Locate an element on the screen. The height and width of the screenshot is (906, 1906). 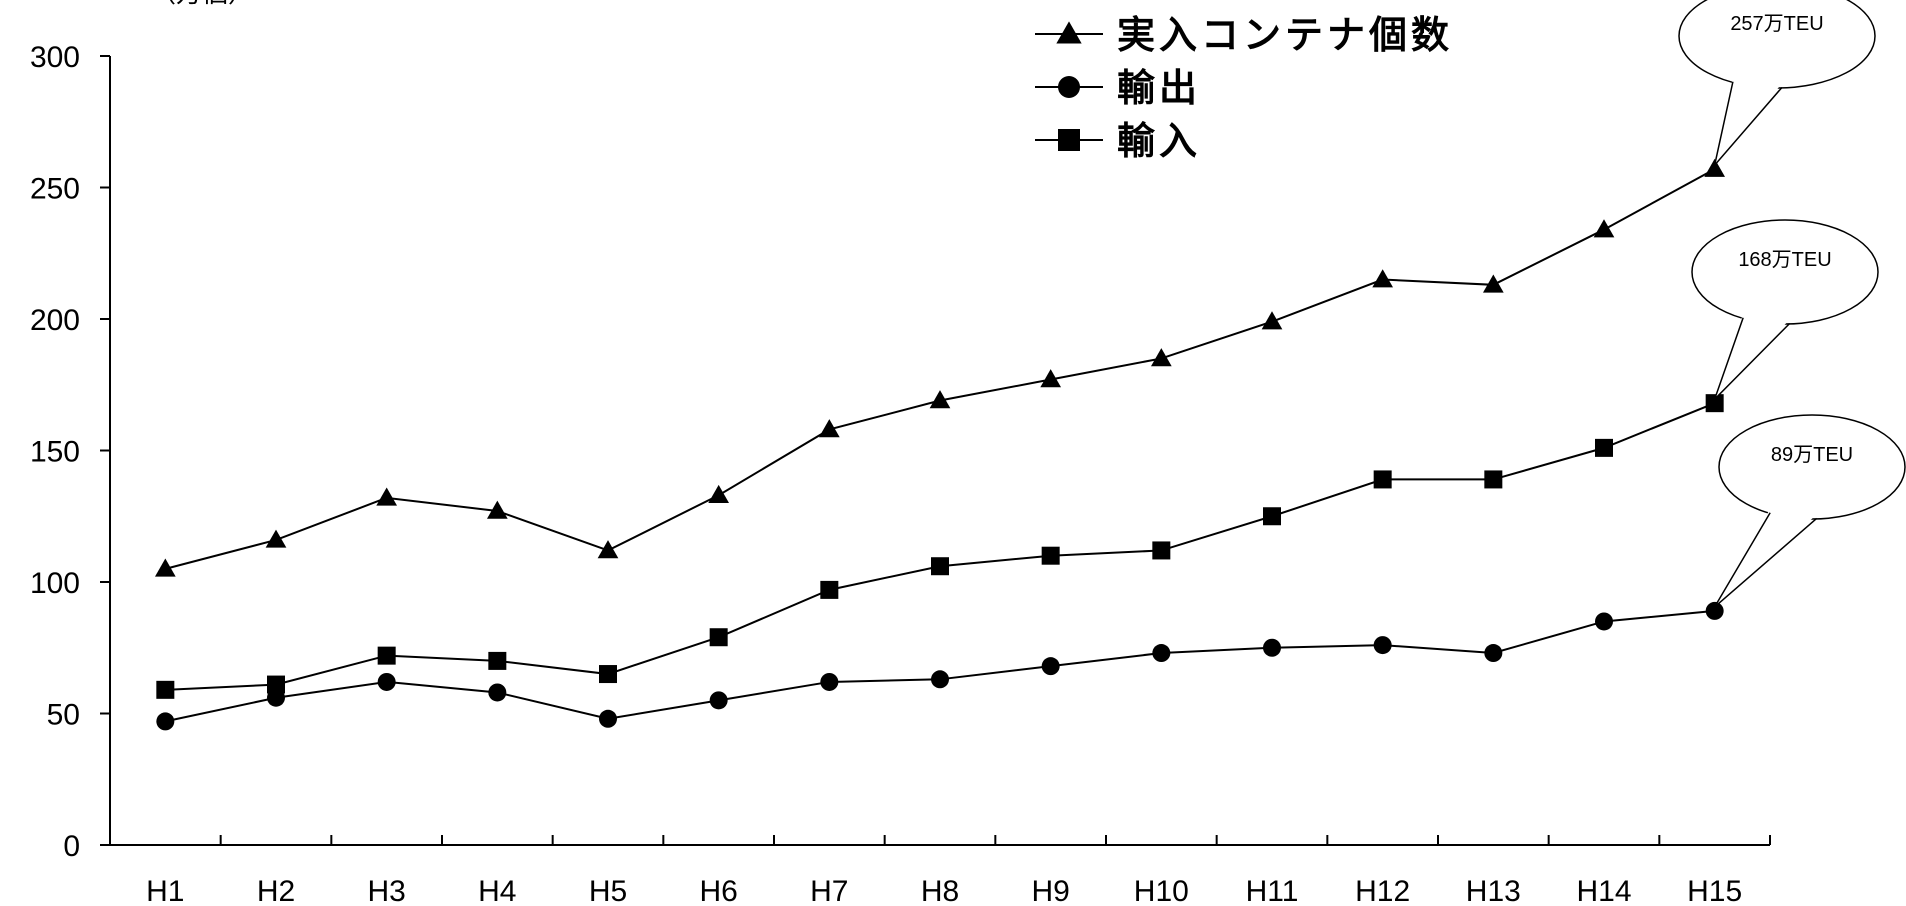
unit-label: （万個） is located at coordinates (202, 4).